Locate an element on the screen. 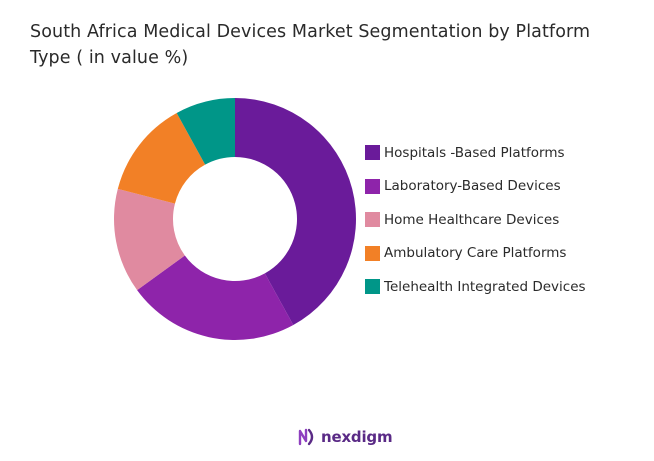  nexdigm-logo-icon is located at coordinates (306, 437).